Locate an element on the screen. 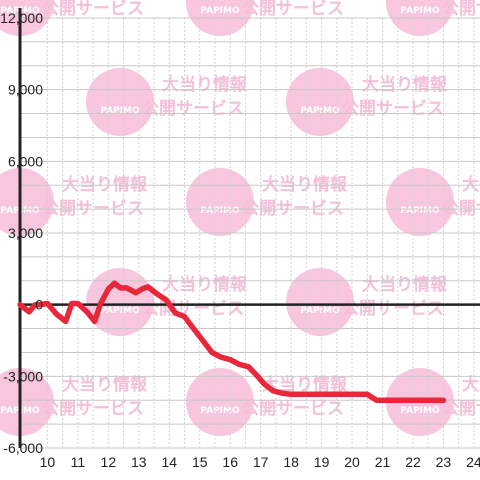  x-tick-label: 22 is located at coordinates (413, 462).